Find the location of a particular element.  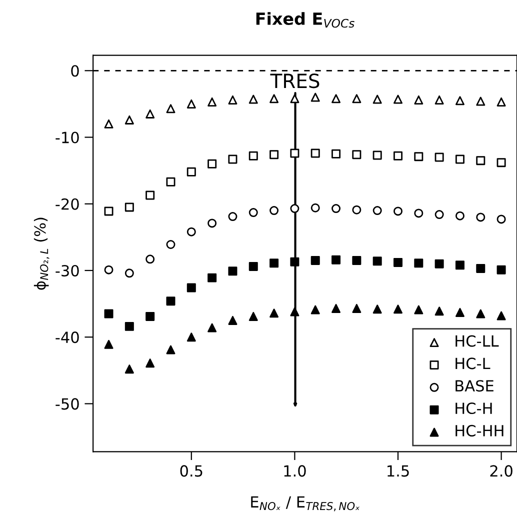

legend-label: HC-HH is located at coordinates (480, 430).